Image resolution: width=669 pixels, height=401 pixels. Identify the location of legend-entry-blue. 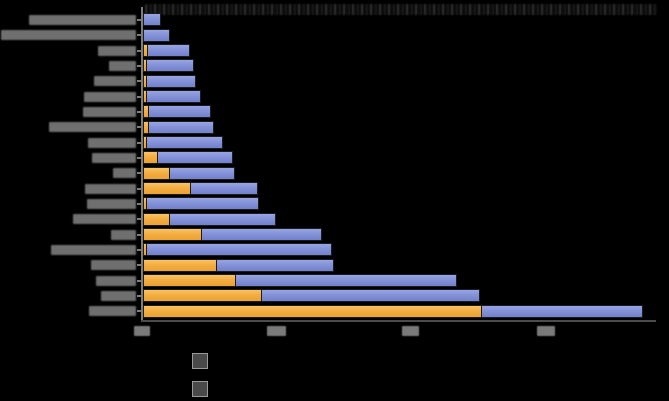
(203, 389).